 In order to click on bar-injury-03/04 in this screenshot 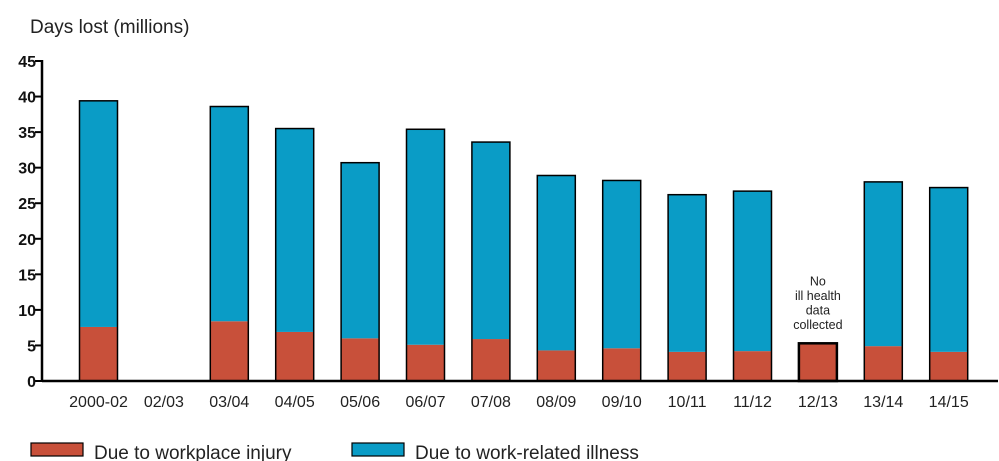, I will do `click(229, 351)`.